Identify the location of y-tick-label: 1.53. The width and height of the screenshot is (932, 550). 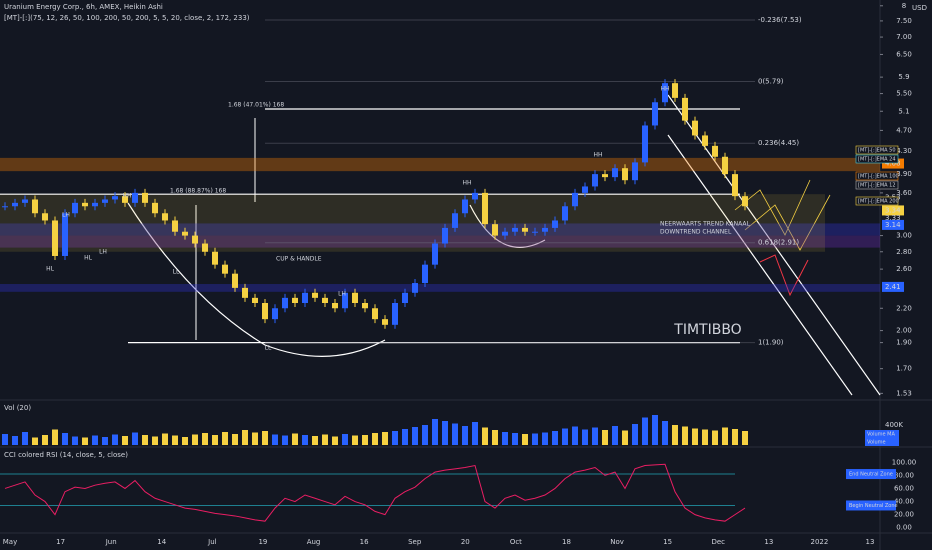
(904, 393).